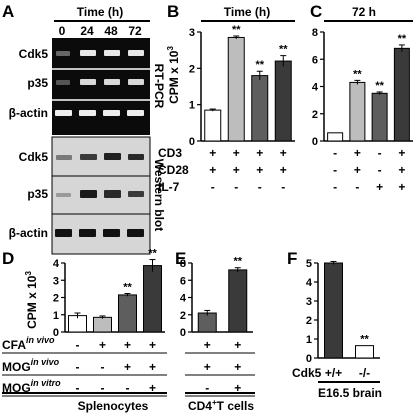 The image size is (417, 417). I want to click on rt-pcr-bands, so click(99, 83).